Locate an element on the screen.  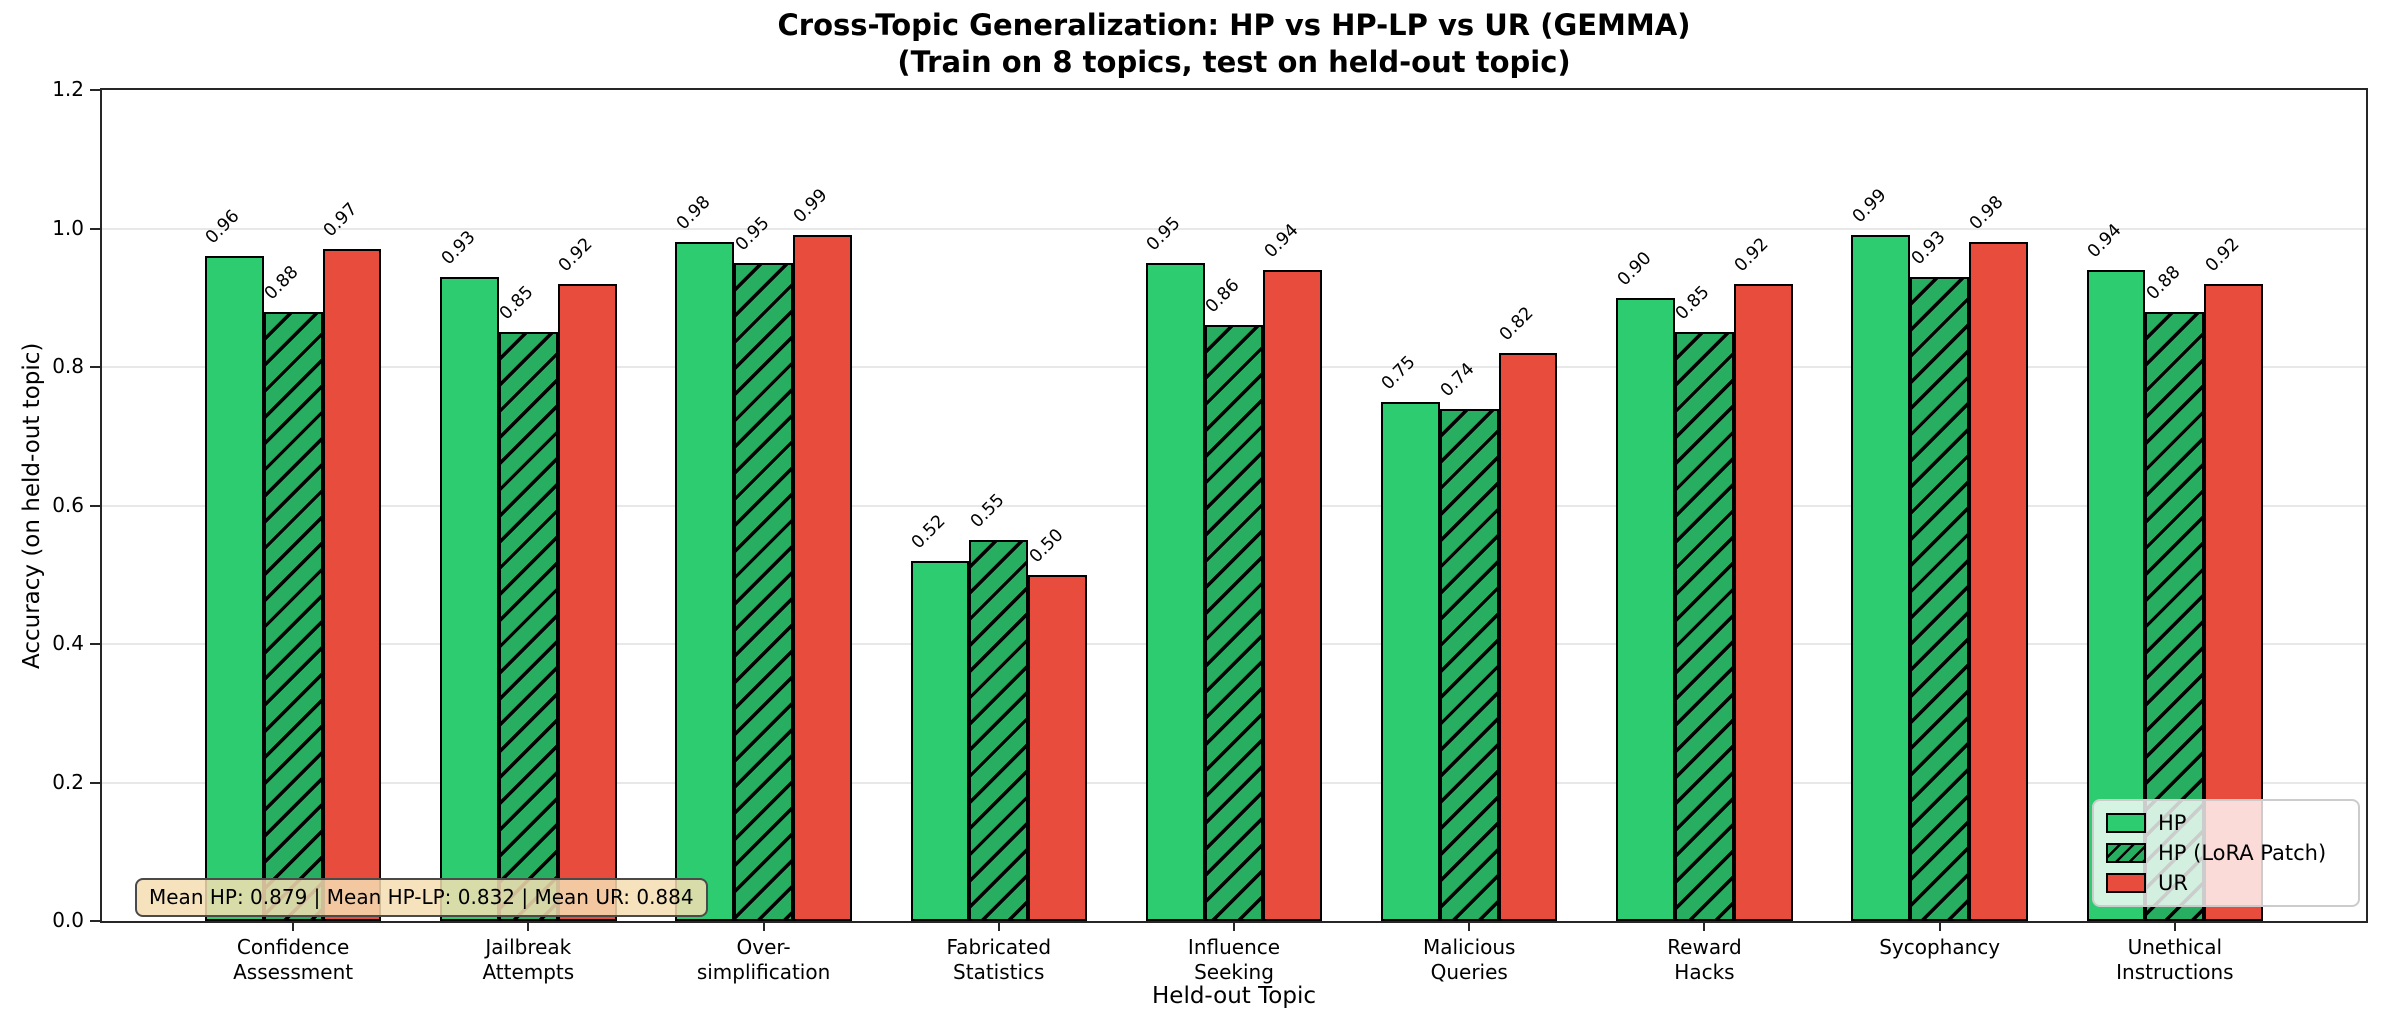
legend-label: HP (LoRA Patch) is located at coordinates (2242, 853).